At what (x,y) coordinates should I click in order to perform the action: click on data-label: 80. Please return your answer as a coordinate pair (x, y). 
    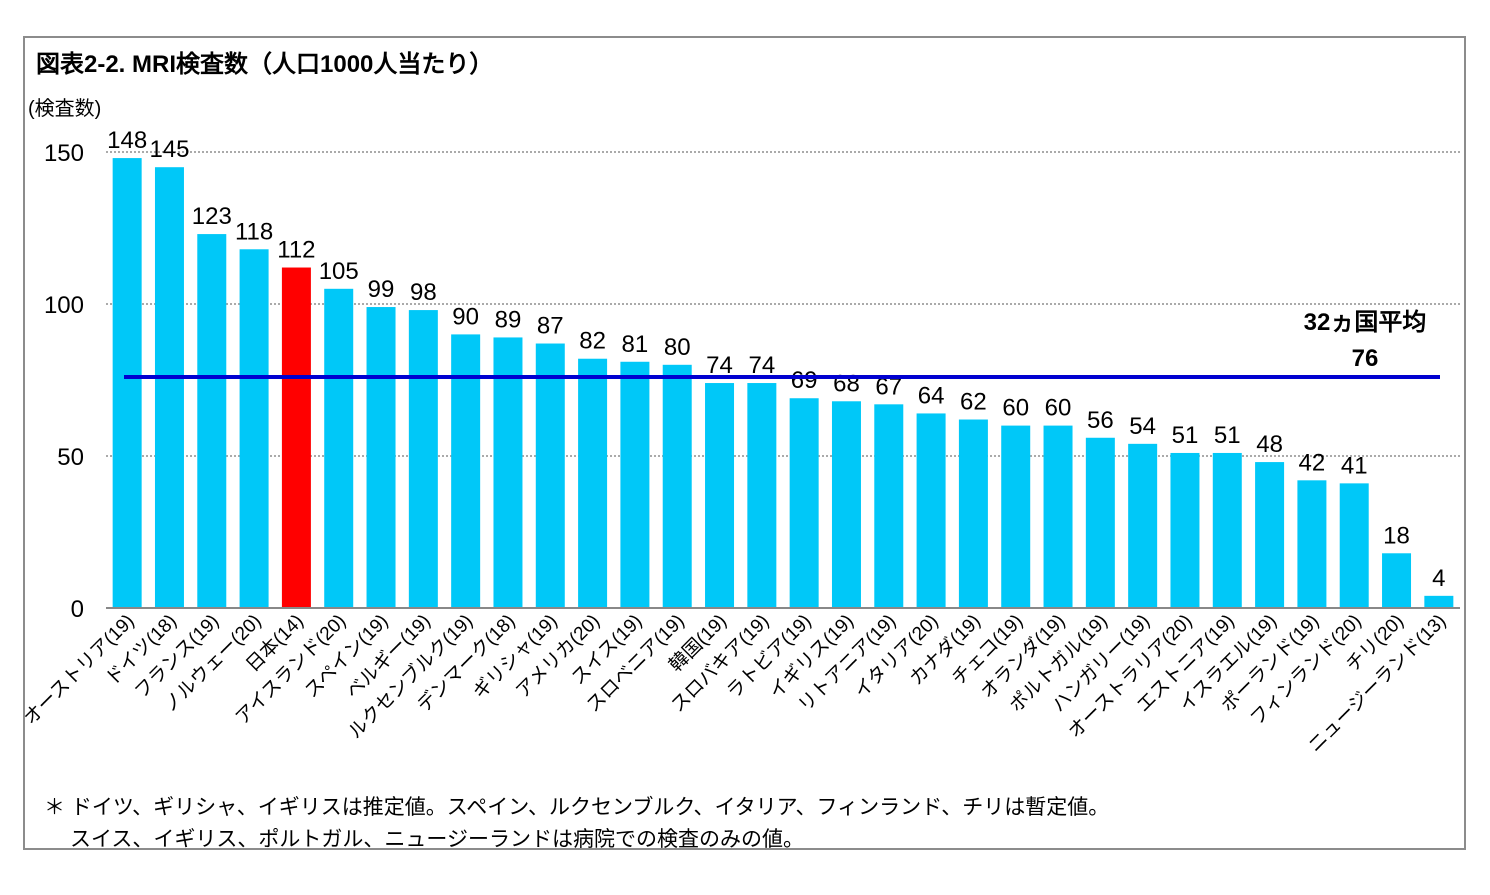
    Looking at the image, I should click on (677, 347).